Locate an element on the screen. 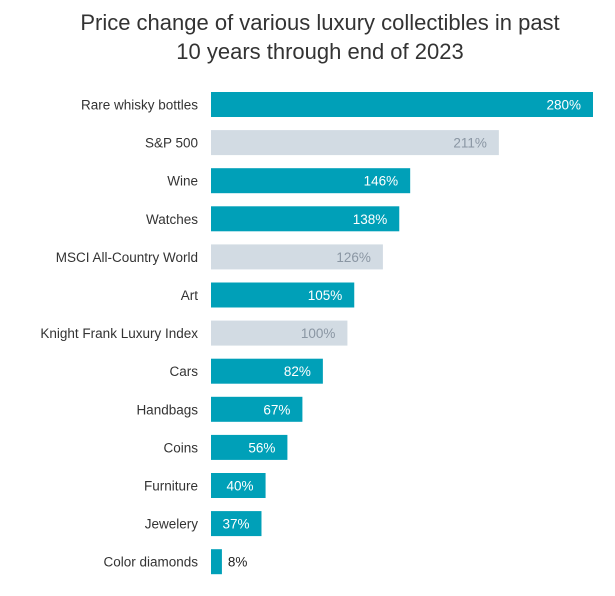  value-label-rare-whisky-bottles: 280% is located at coordinates (563, 105).